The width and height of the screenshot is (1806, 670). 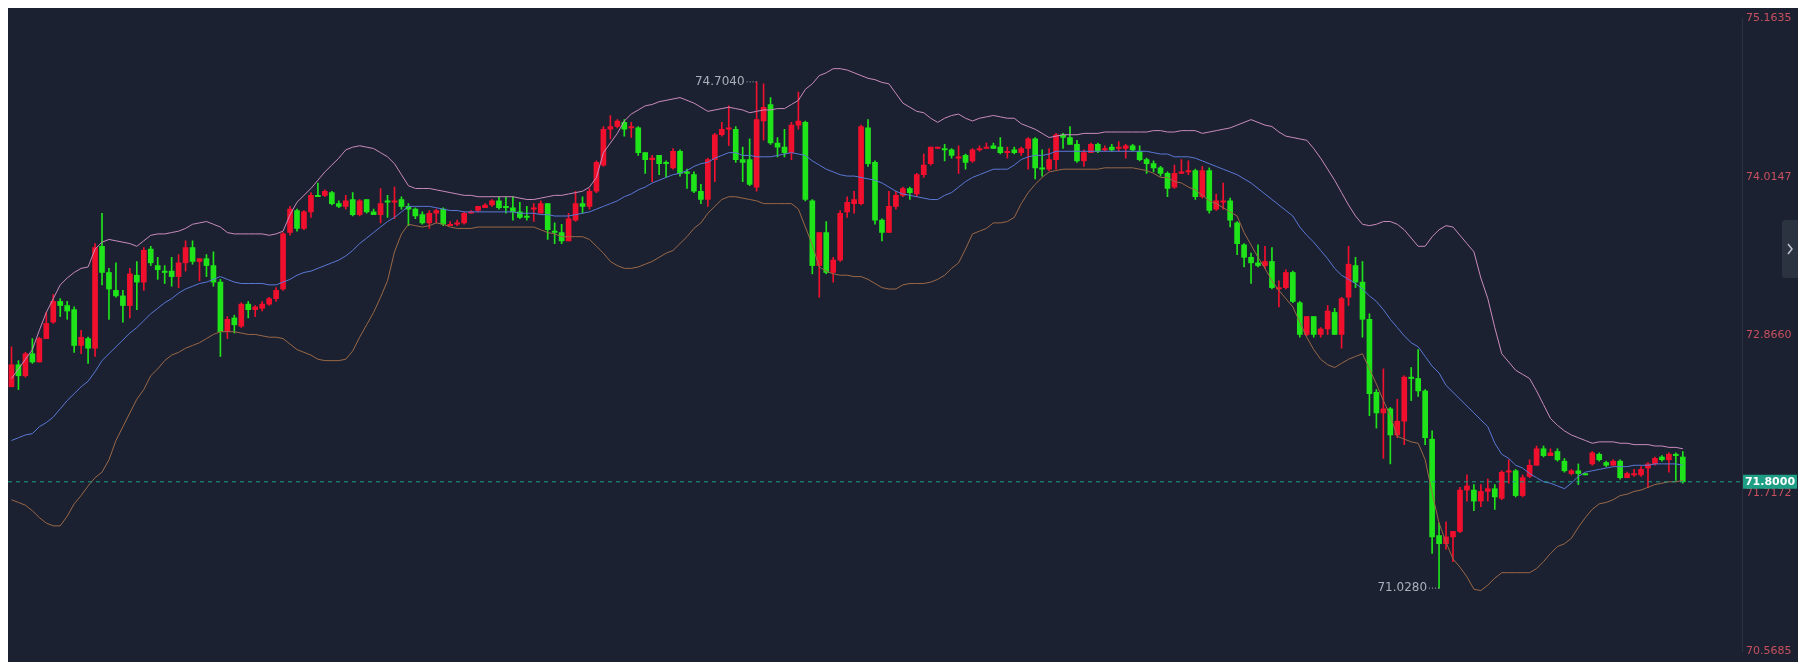 I want to click on ref-line-label: 71.8000, so click(x=1770, y=481).